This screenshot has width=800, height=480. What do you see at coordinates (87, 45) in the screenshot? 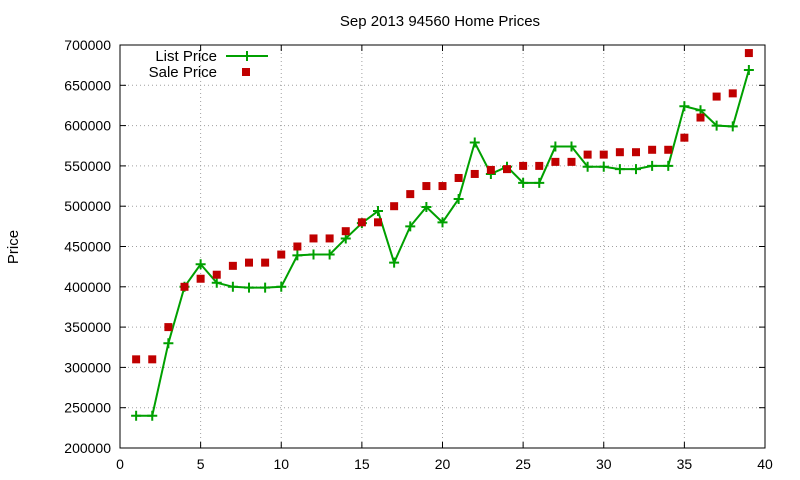
I see `y-tick-label: 700000` at bounding box center [87, 45].